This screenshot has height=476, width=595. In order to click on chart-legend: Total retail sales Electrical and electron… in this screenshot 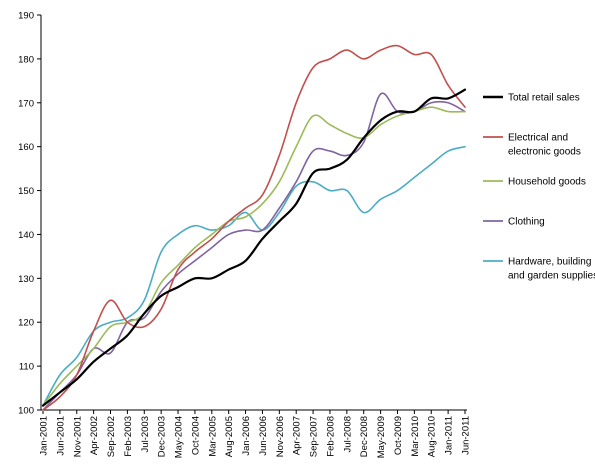, I will do `click(539, 187)`.